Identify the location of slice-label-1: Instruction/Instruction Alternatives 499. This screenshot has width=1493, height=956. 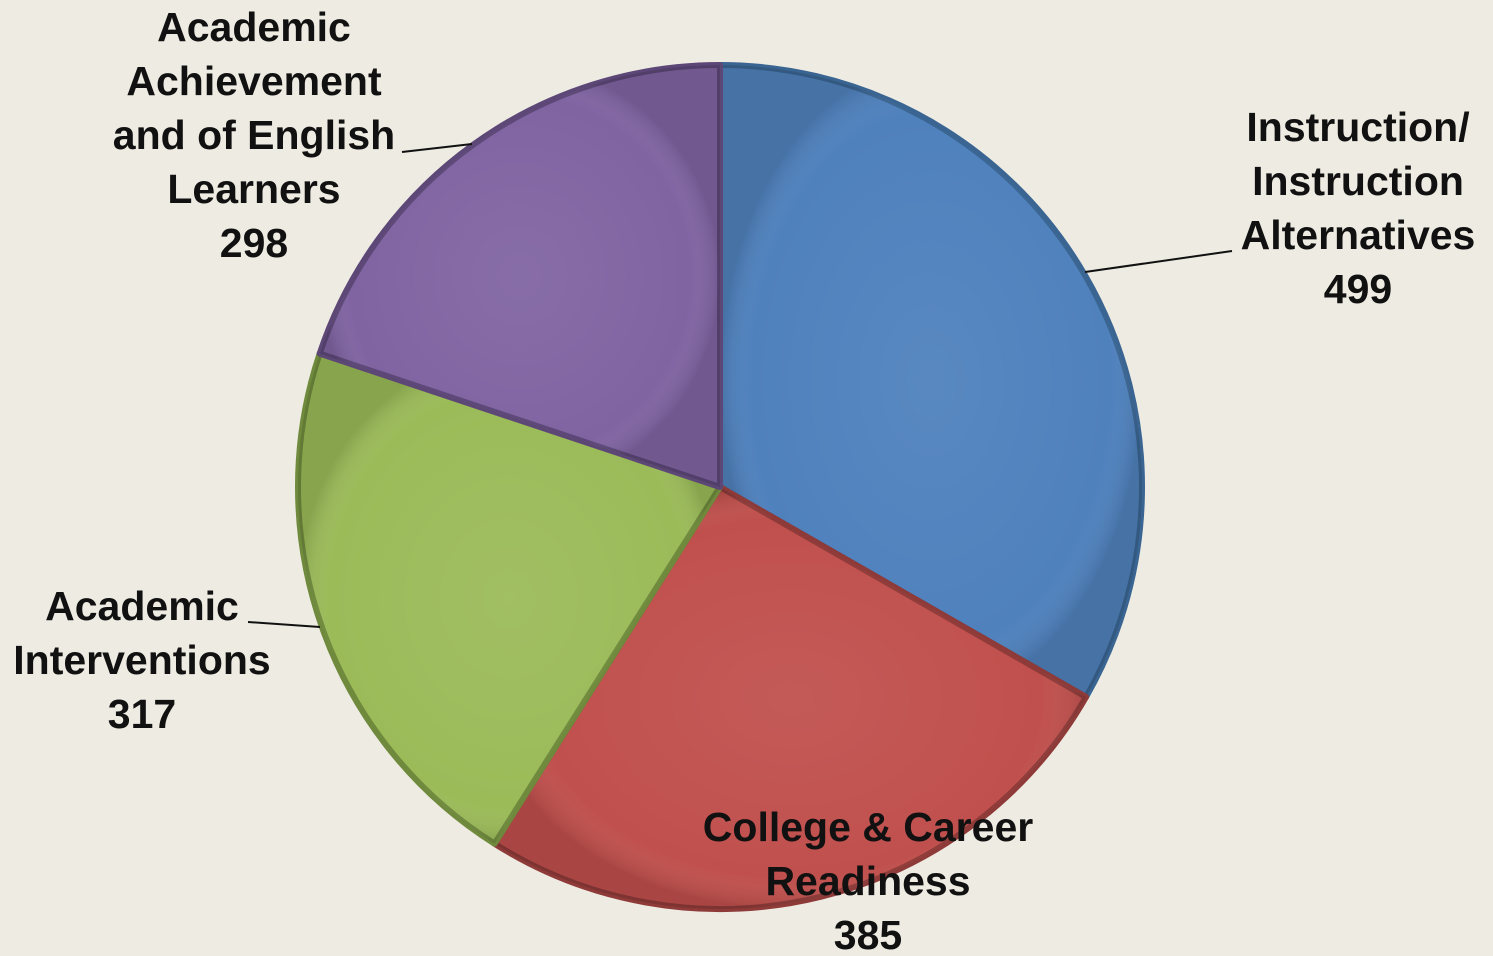
(1358, 208).